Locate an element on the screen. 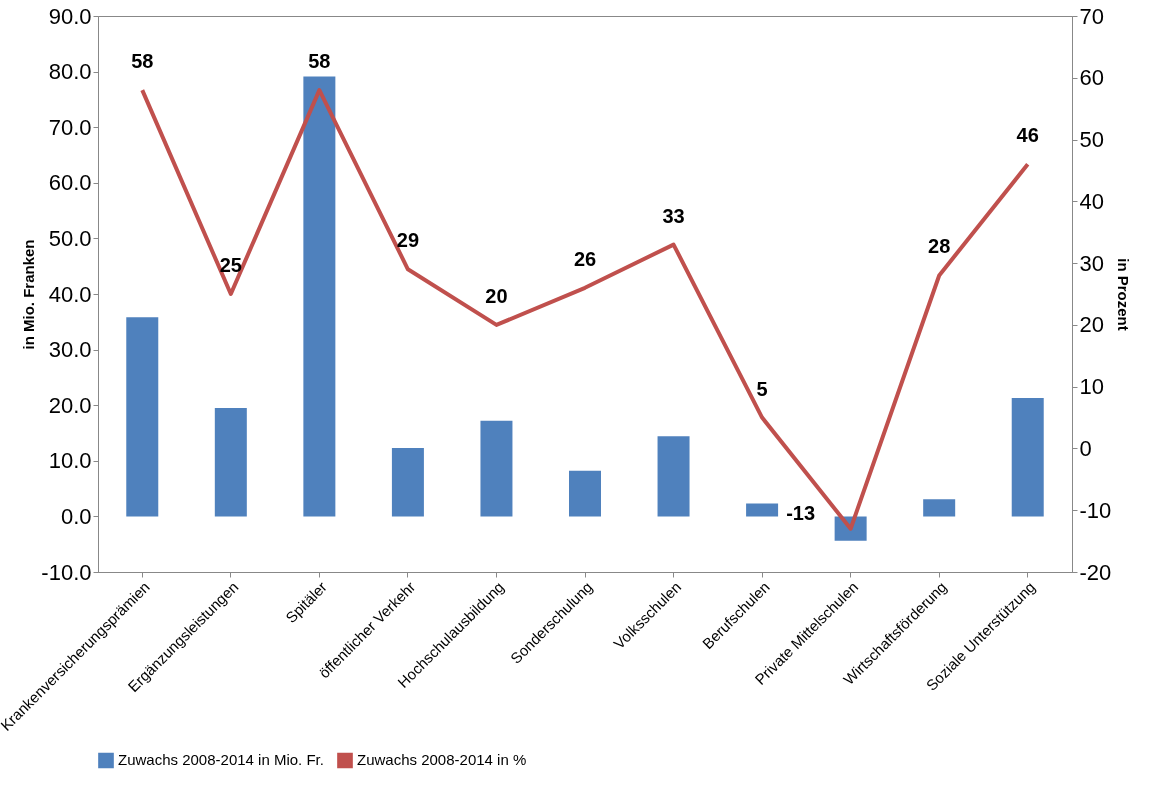 This screenshot has height=796, width=1155. y2-tick-label: 40 is located at coordinates (1091, 201).